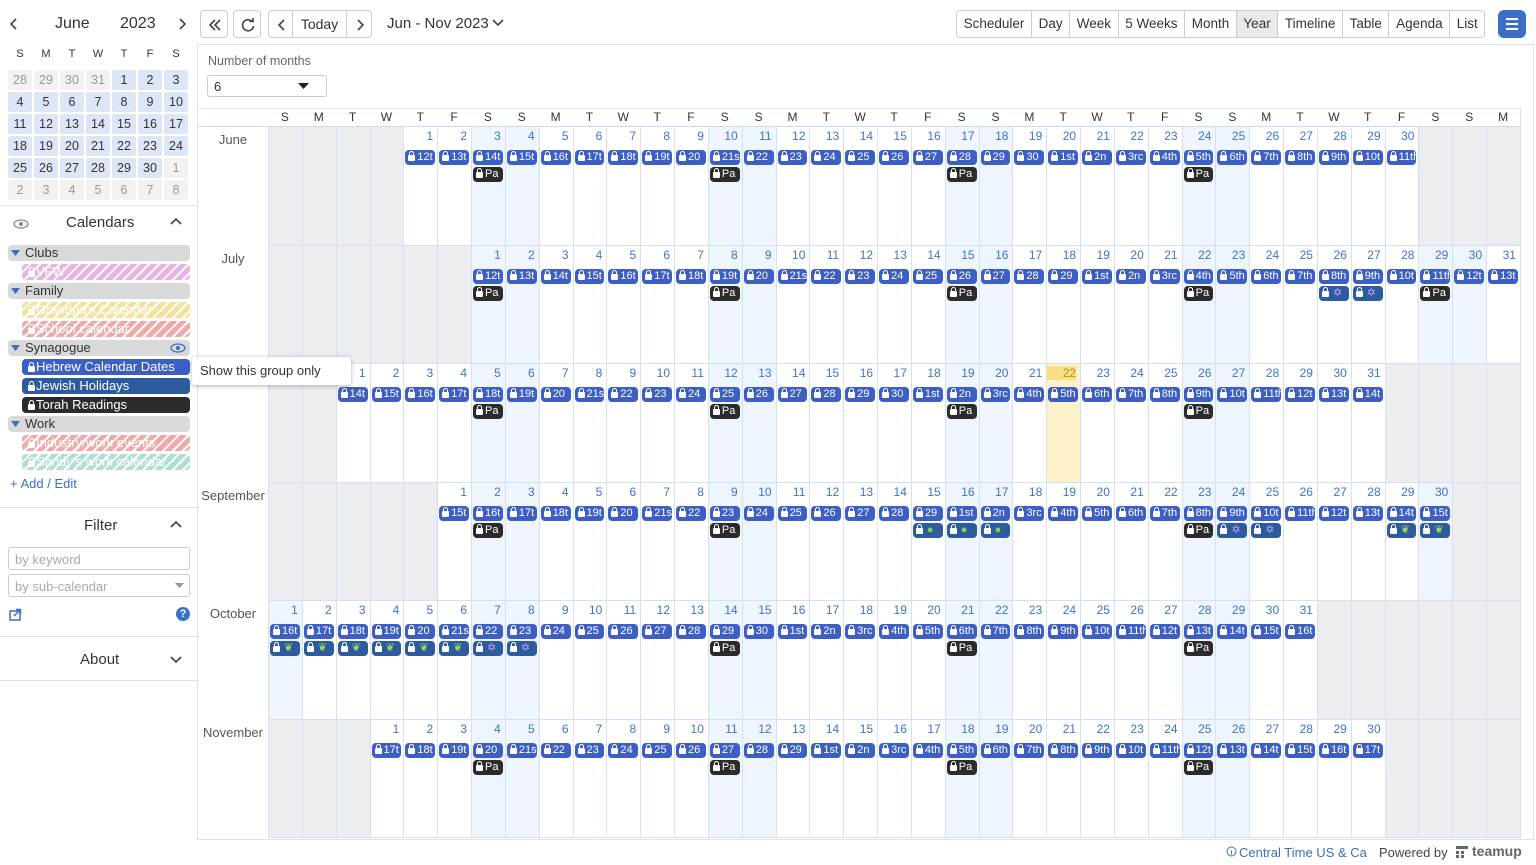 This screenshot has width=1536, height=865. I want to click on view-button: Agenda, so click(1419, 24).